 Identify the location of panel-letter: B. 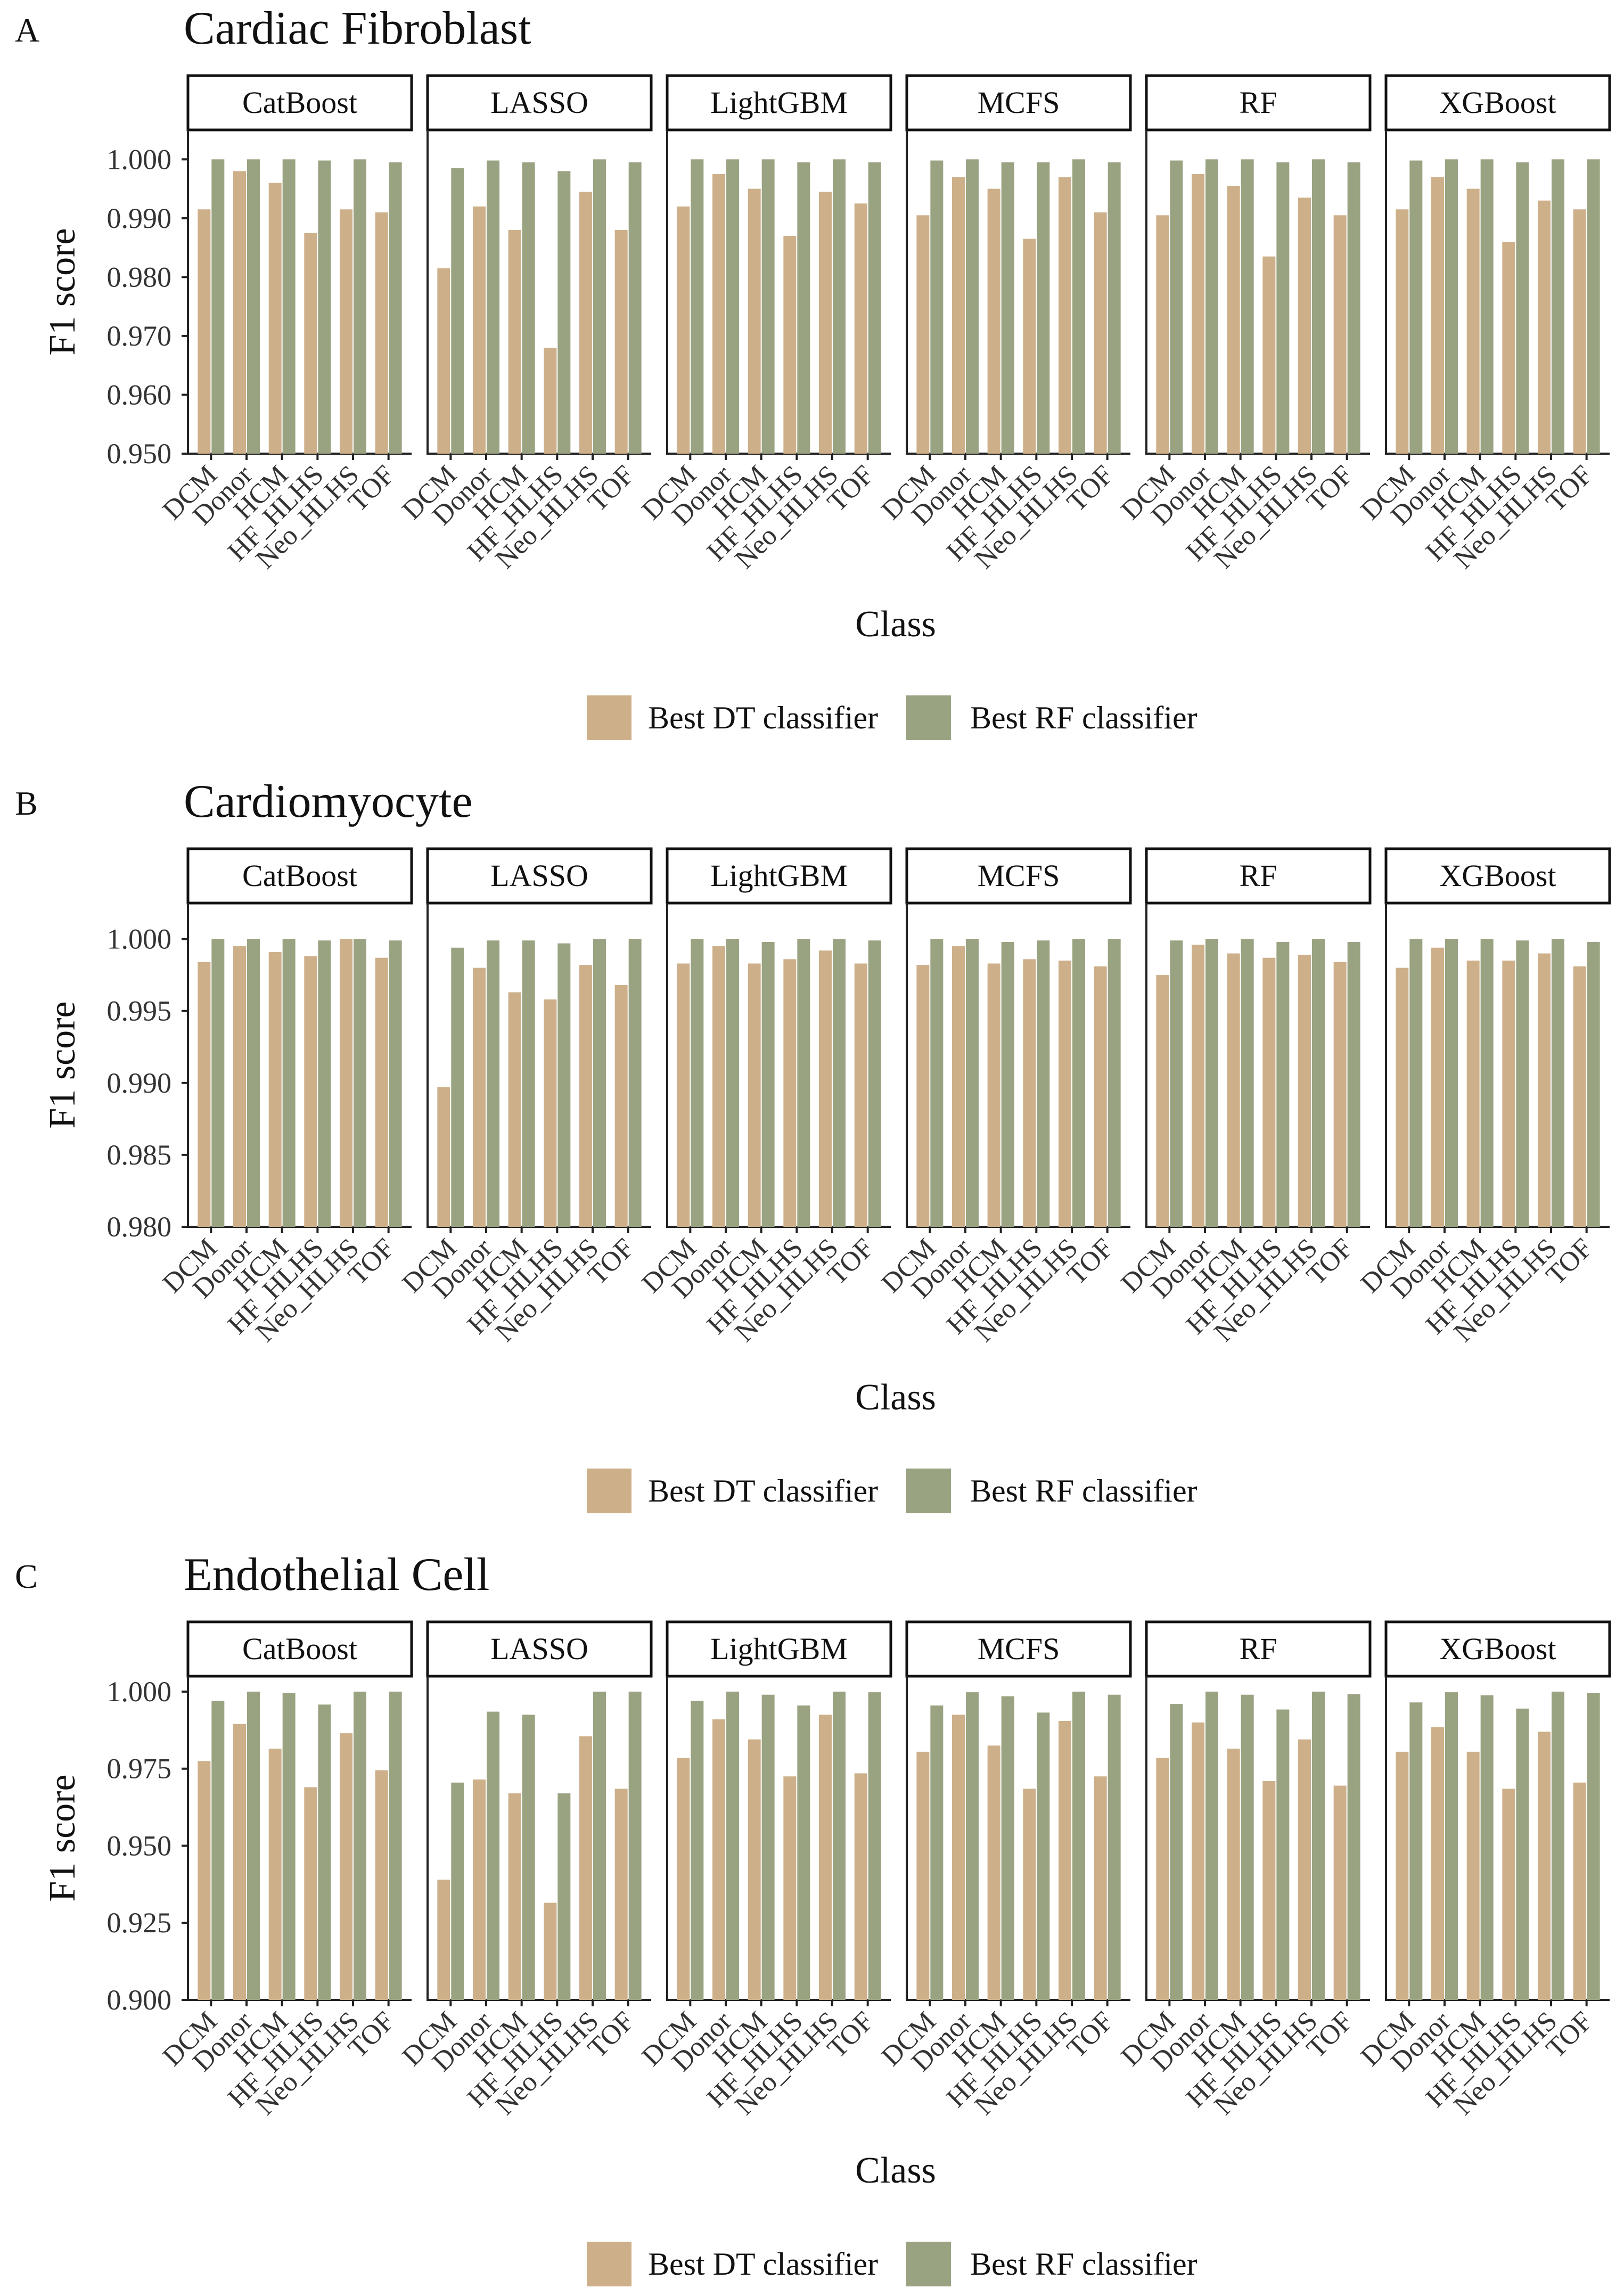
(26, 803).